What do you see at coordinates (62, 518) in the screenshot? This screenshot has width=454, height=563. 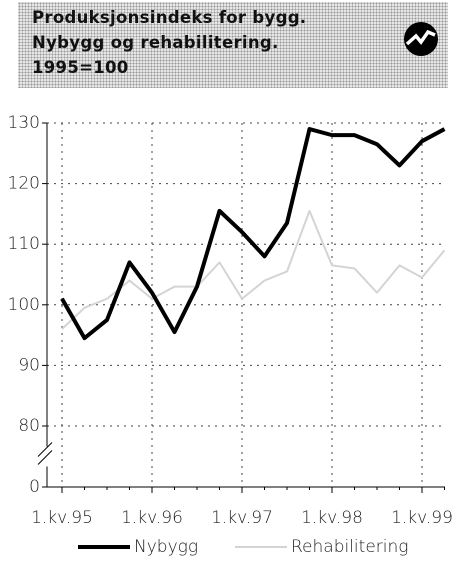 I see `x-tick-label: 1.kv.95` at bounding box center [62, 518].